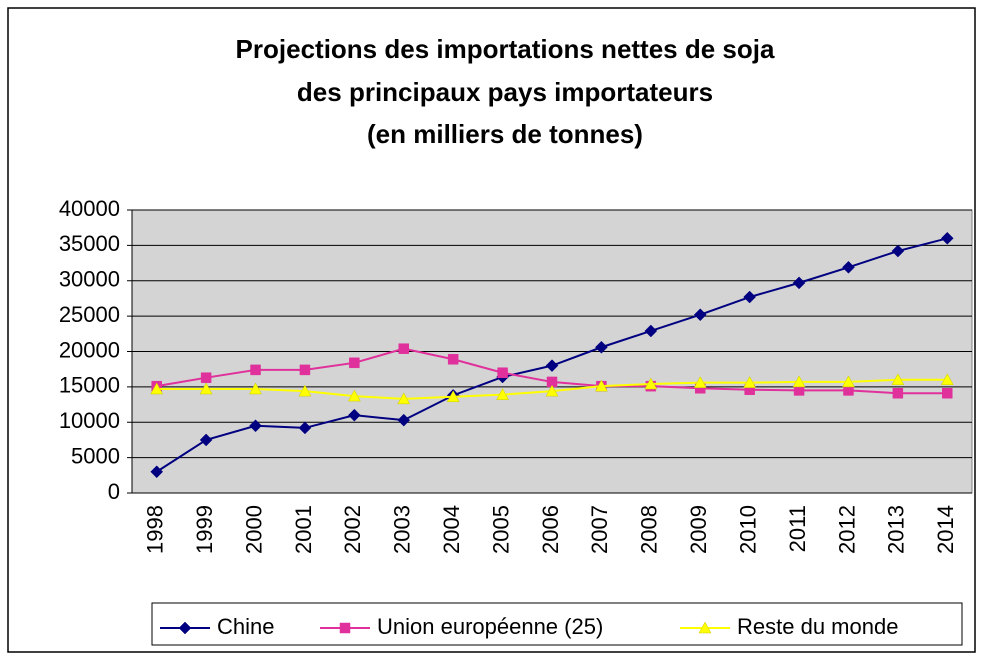  Describe the element at coordinates (95, 455) in the screenshot. I see `y-tick-label: 5000` at that location.